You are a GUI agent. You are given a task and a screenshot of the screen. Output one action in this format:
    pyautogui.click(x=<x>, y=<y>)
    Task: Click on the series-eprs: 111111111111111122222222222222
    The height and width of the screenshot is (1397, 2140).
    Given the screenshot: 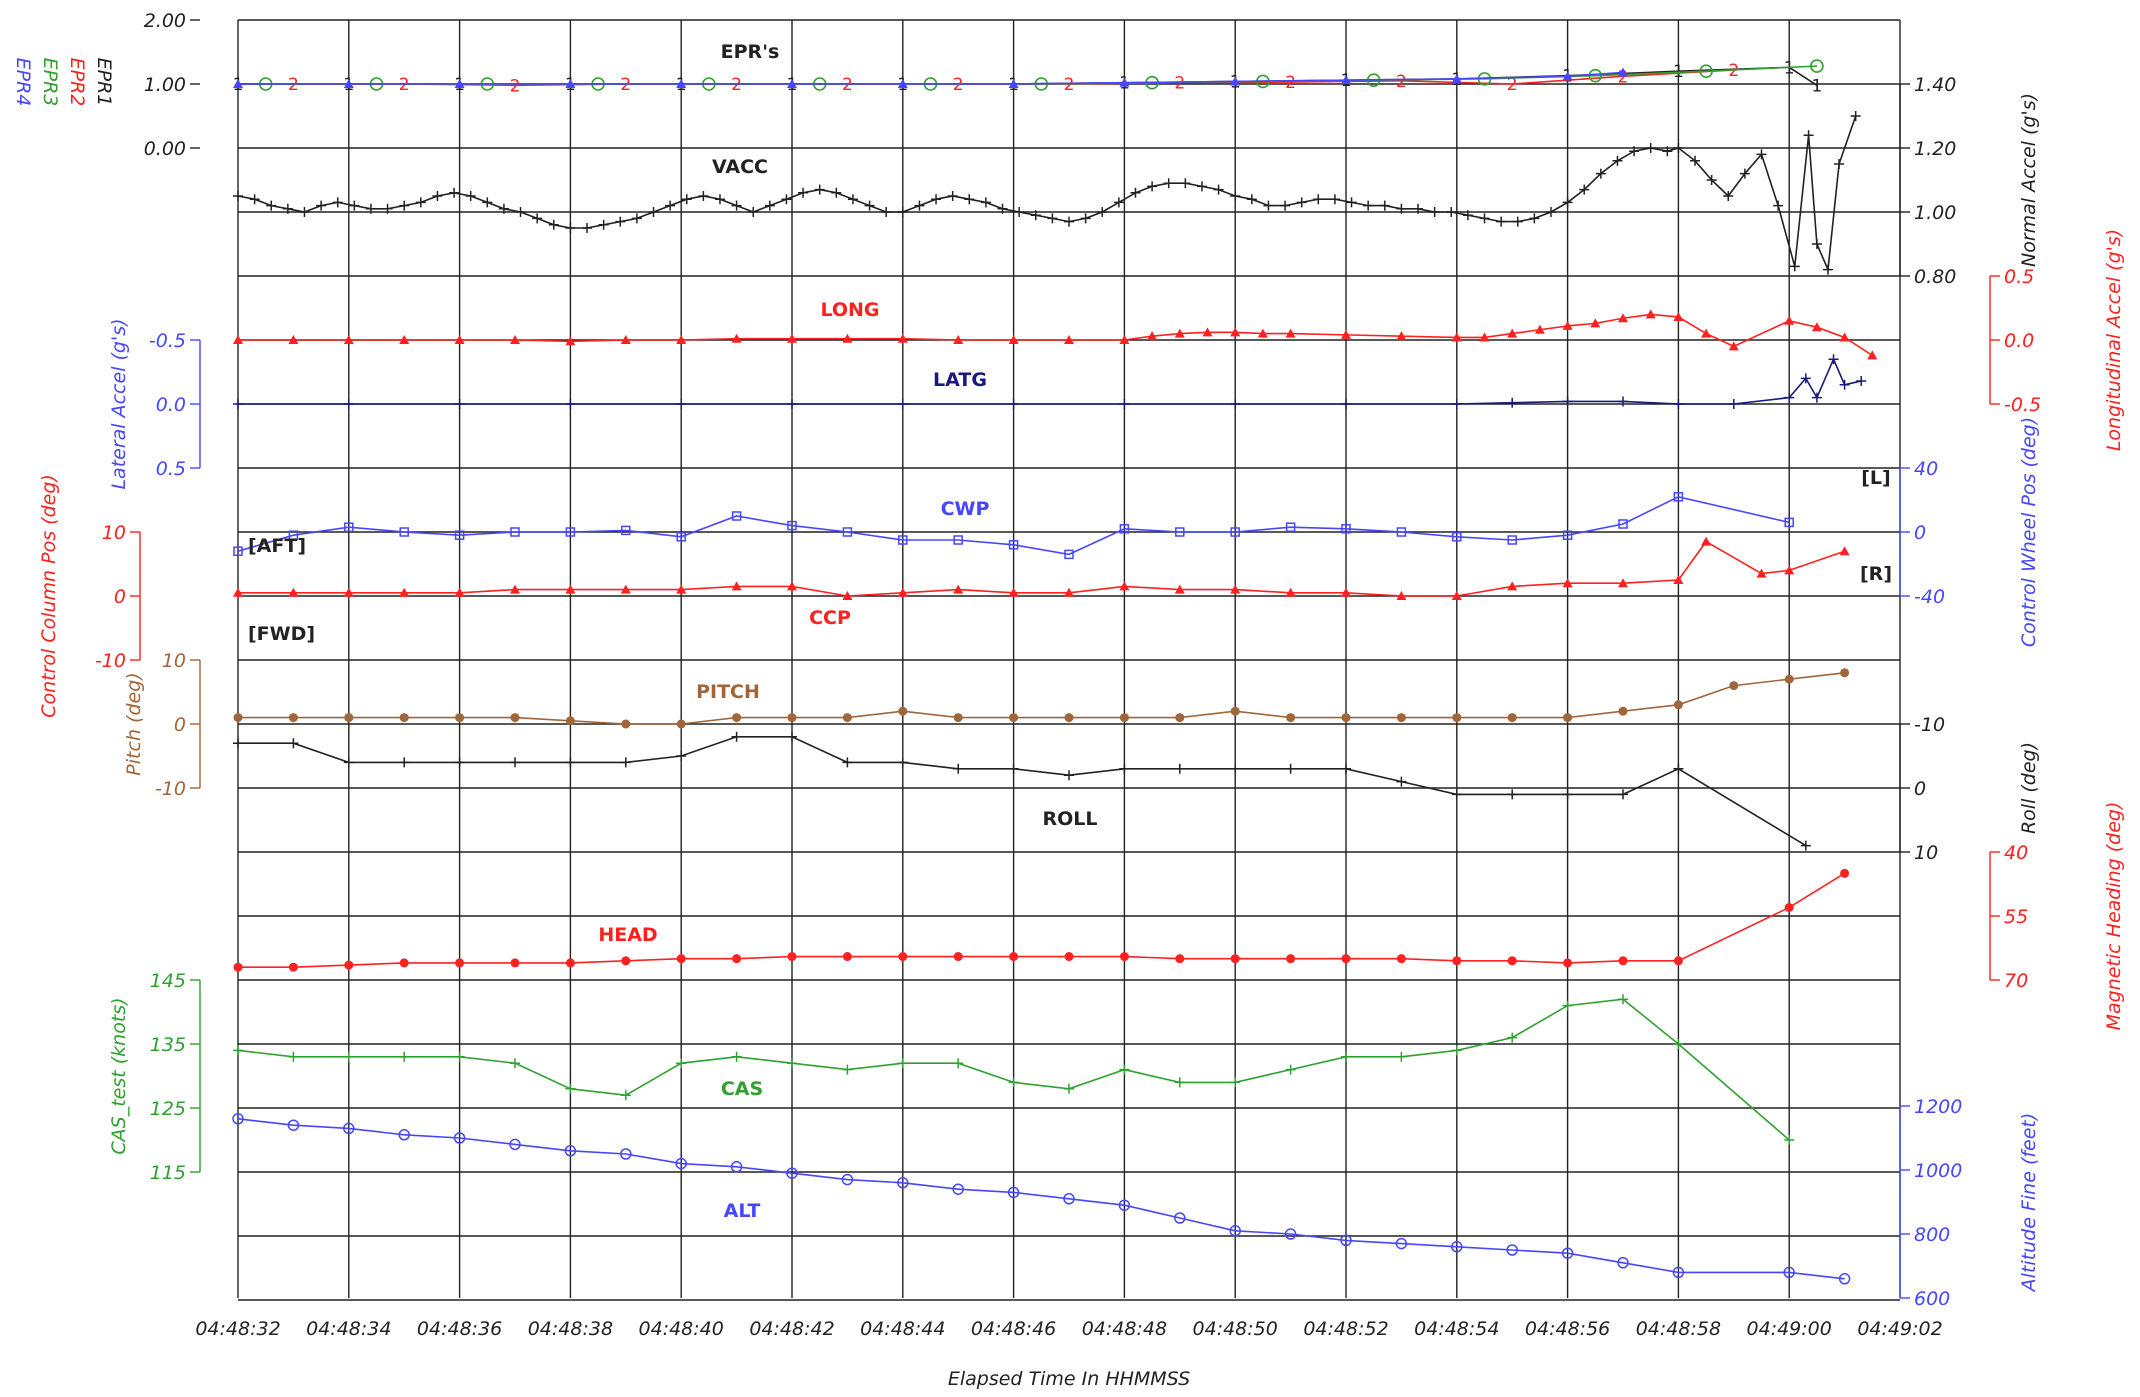 What is the action you would take?
    pyautogui.click(x=1028, y=77)
    